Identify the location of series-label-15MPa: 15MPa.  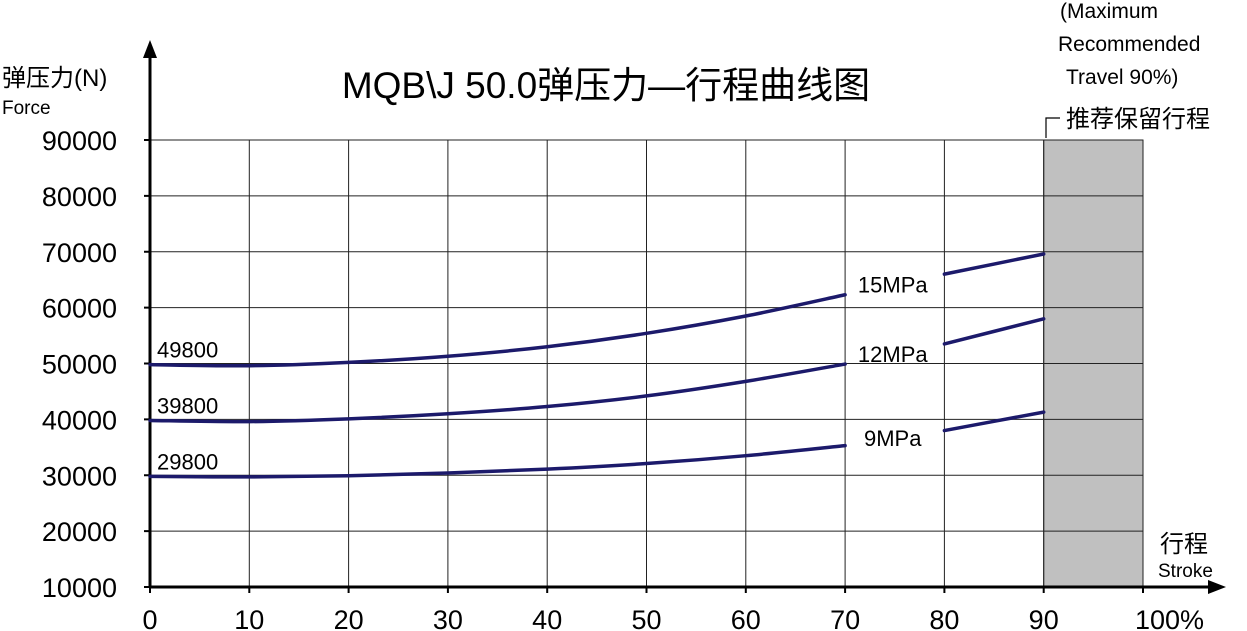
(893, 284).